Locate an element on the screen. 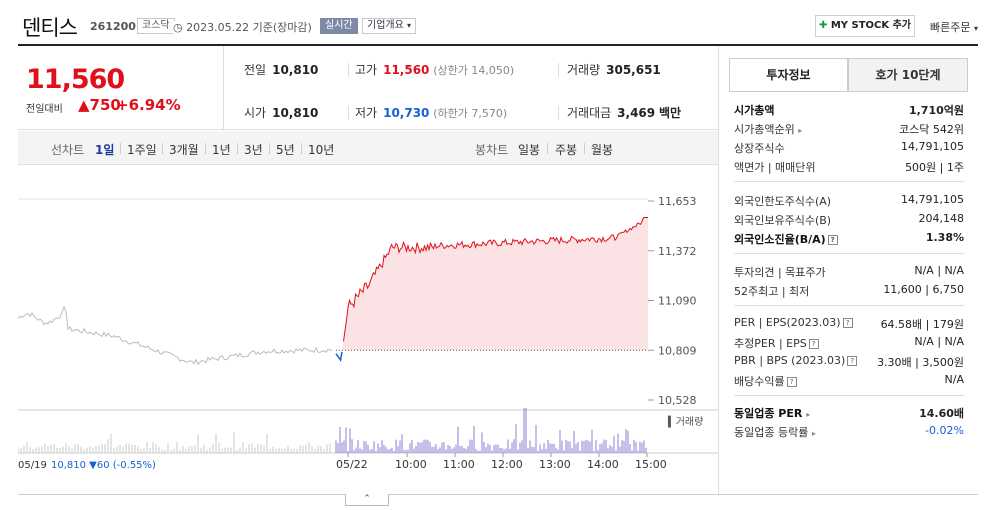  dividend-value: N/A is located at coordinates (954, 379).